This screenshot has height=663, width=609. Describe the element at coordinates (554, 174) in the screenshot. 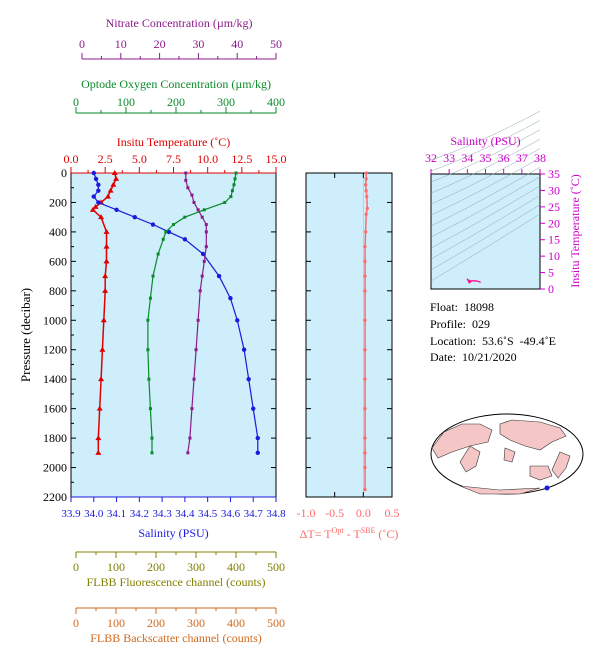

I see `ts-y-tick-label: 35` at that location.